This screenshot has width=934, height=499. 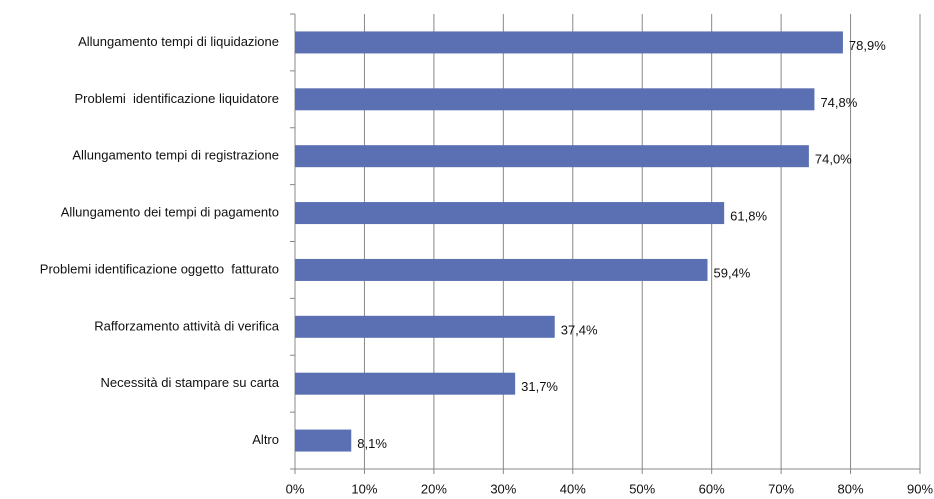 I want to click on data-label: 74,0%, so click(x=833, y=159).